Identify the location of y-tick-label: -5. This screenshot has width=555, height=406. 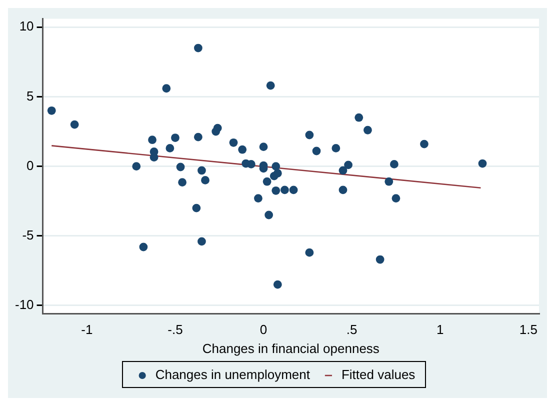
(28, 234).